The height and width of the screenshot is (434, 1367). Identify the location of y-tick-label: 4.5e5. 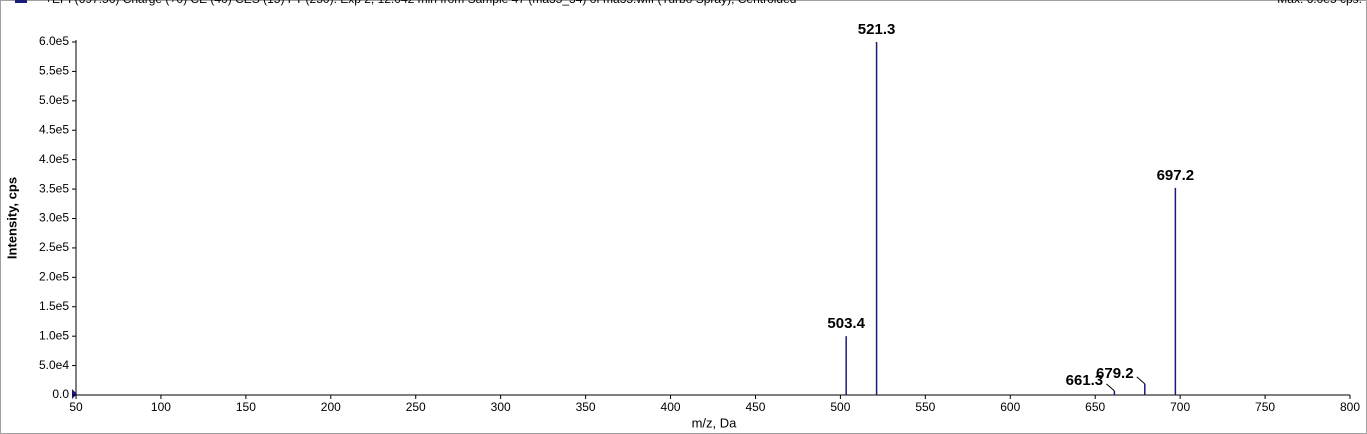
(54, 129).